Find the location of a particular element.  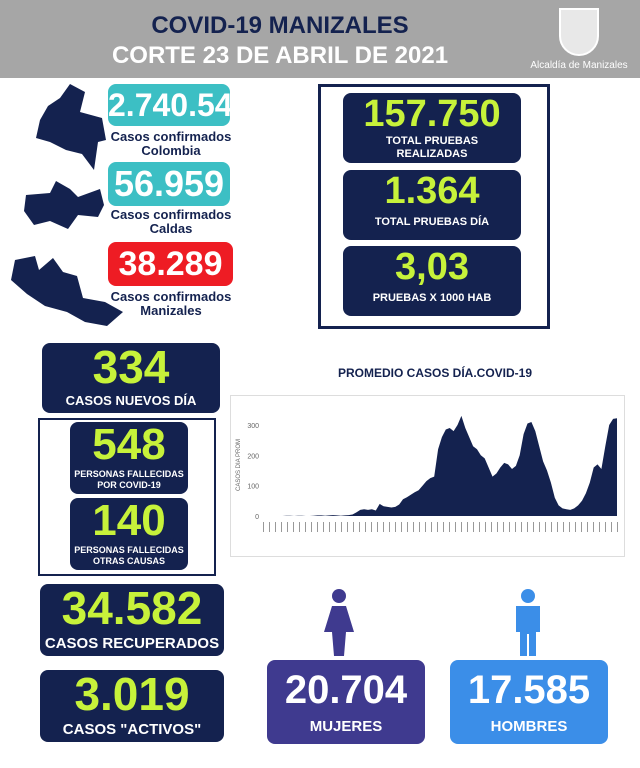

recovered-card: 34.582 CASOS RECUPERADOS is located at coordinates (132, 620).